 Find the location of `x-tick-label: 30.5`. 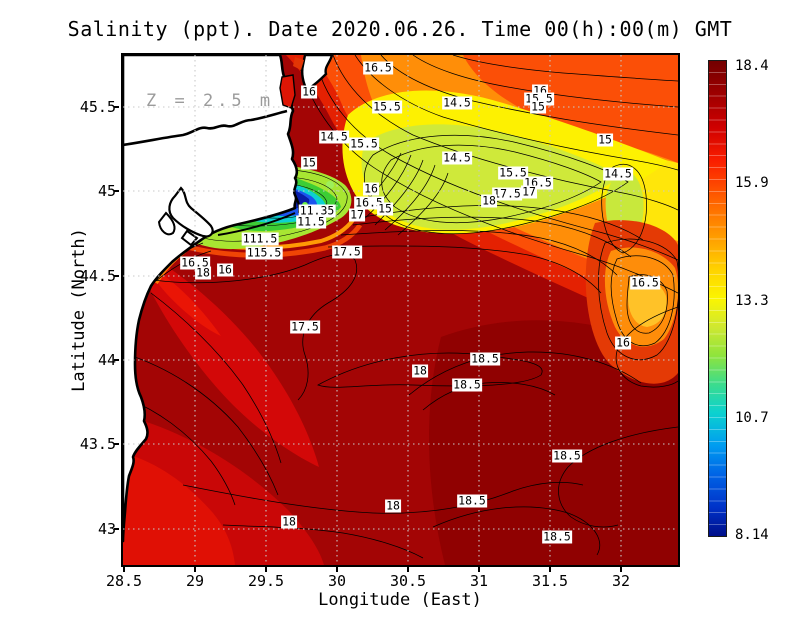

x-tick-label: 30.5 is located at coordinates (408, 581).